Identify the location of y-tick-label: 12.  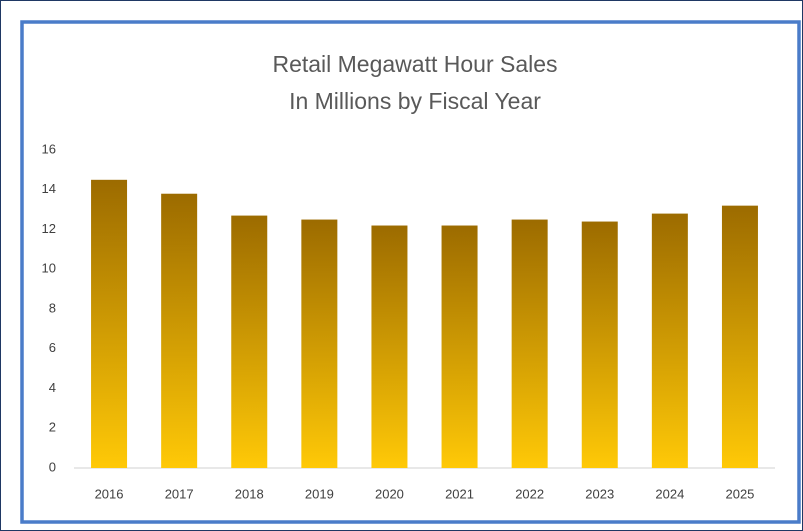
(49, 228).